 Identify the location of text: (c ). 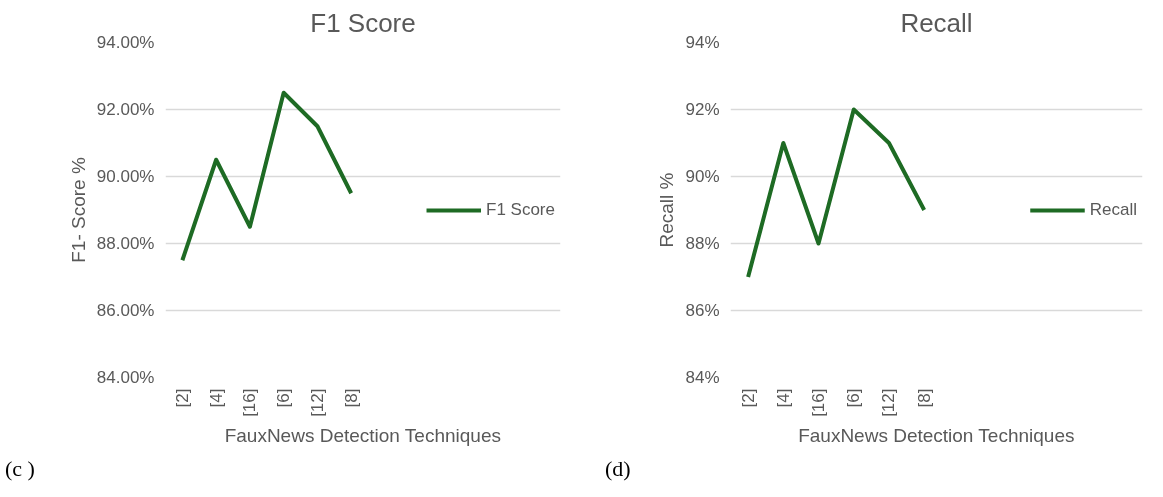
(20, 469).